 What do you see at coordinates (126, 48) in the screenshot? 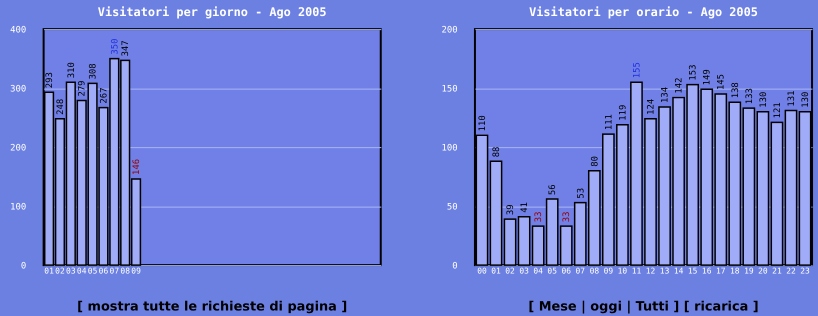
I see `data-label: 347` at bounding box center [126, 48].